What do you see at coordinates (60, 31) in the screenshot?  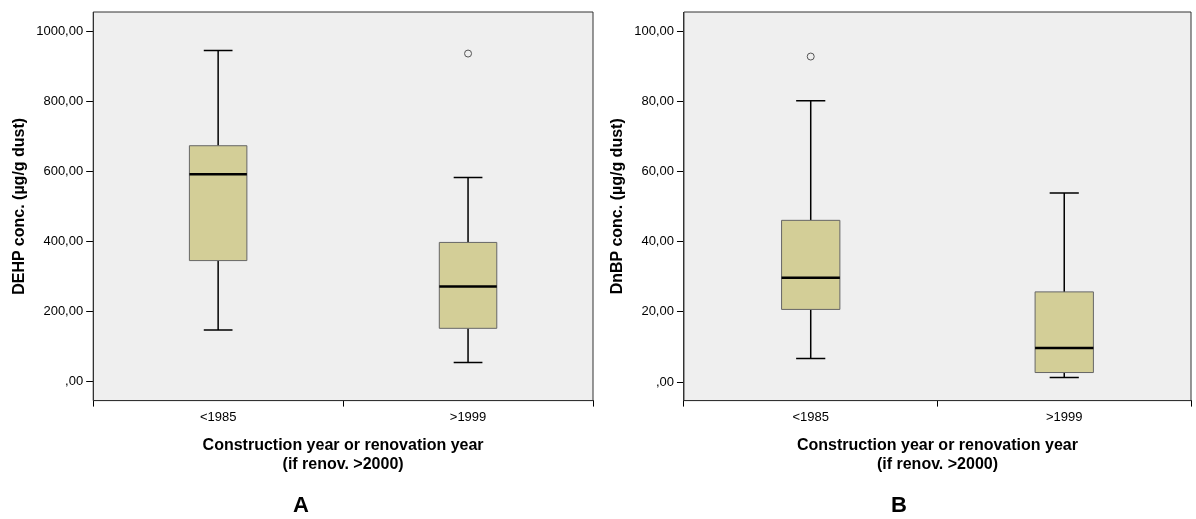 I see `y-tick-label: 1000,00` at bounding box center [60, 31].